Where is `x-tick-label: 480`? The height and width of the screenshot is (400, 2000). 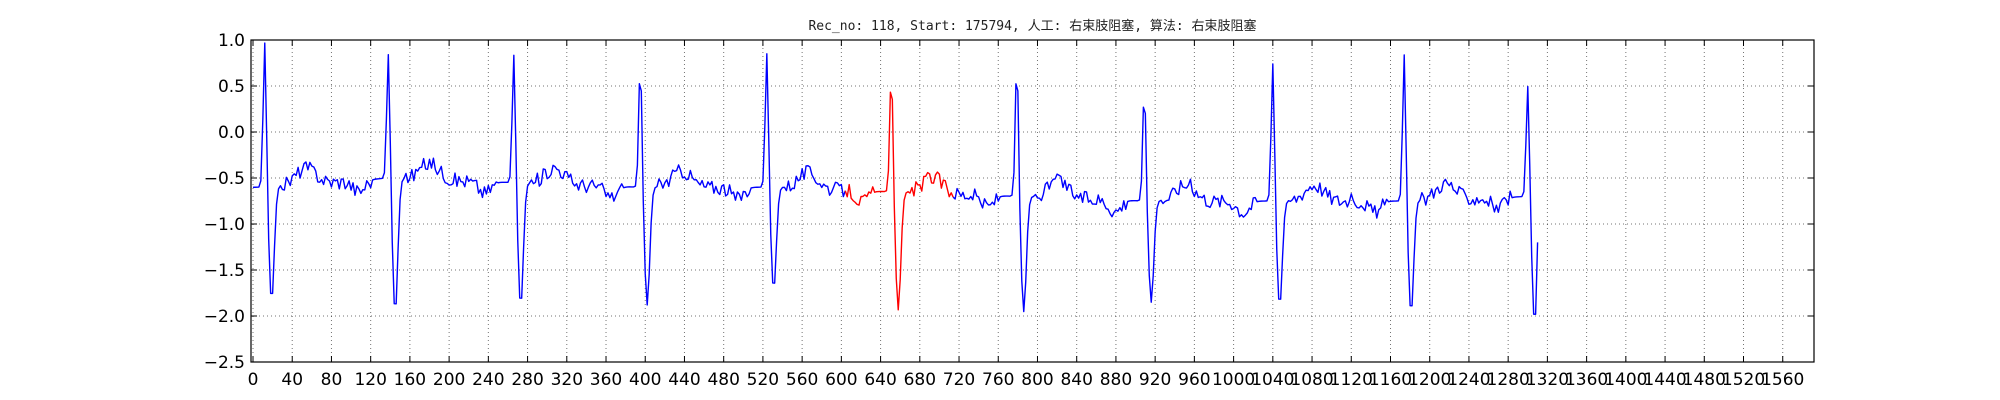
x-tick-label: 480 is located at coordinates (723, 380).